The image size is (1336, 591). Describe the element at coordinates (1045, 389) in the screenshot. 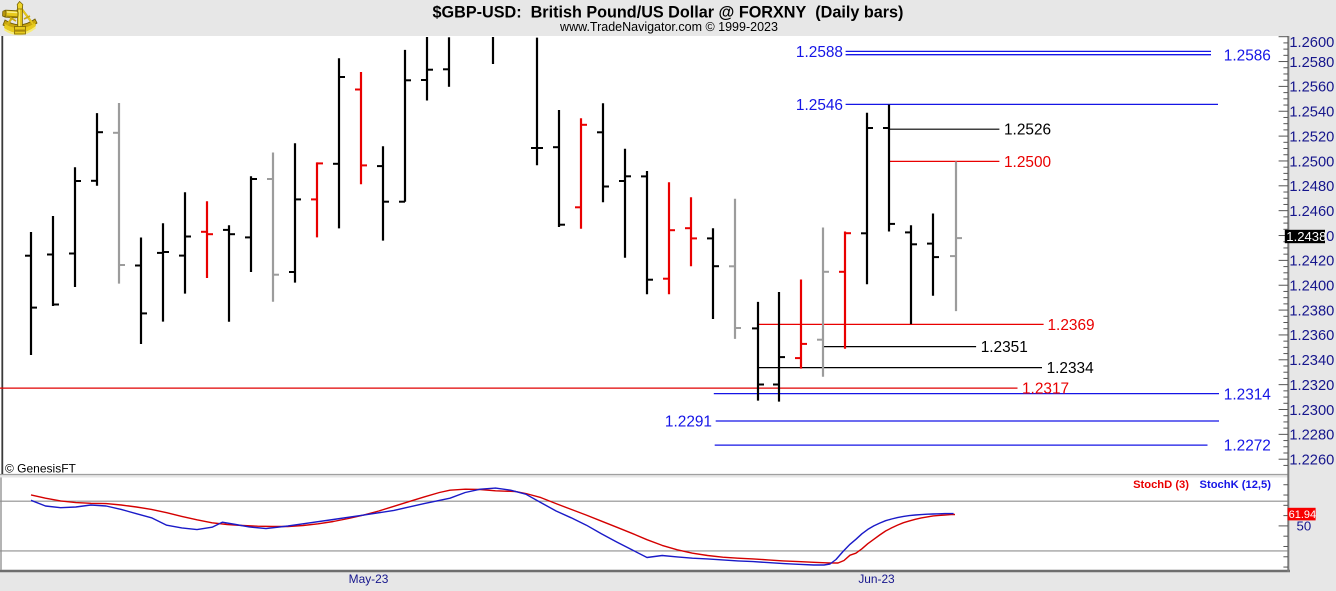

I see `svg-text: 1.2317` at that location.